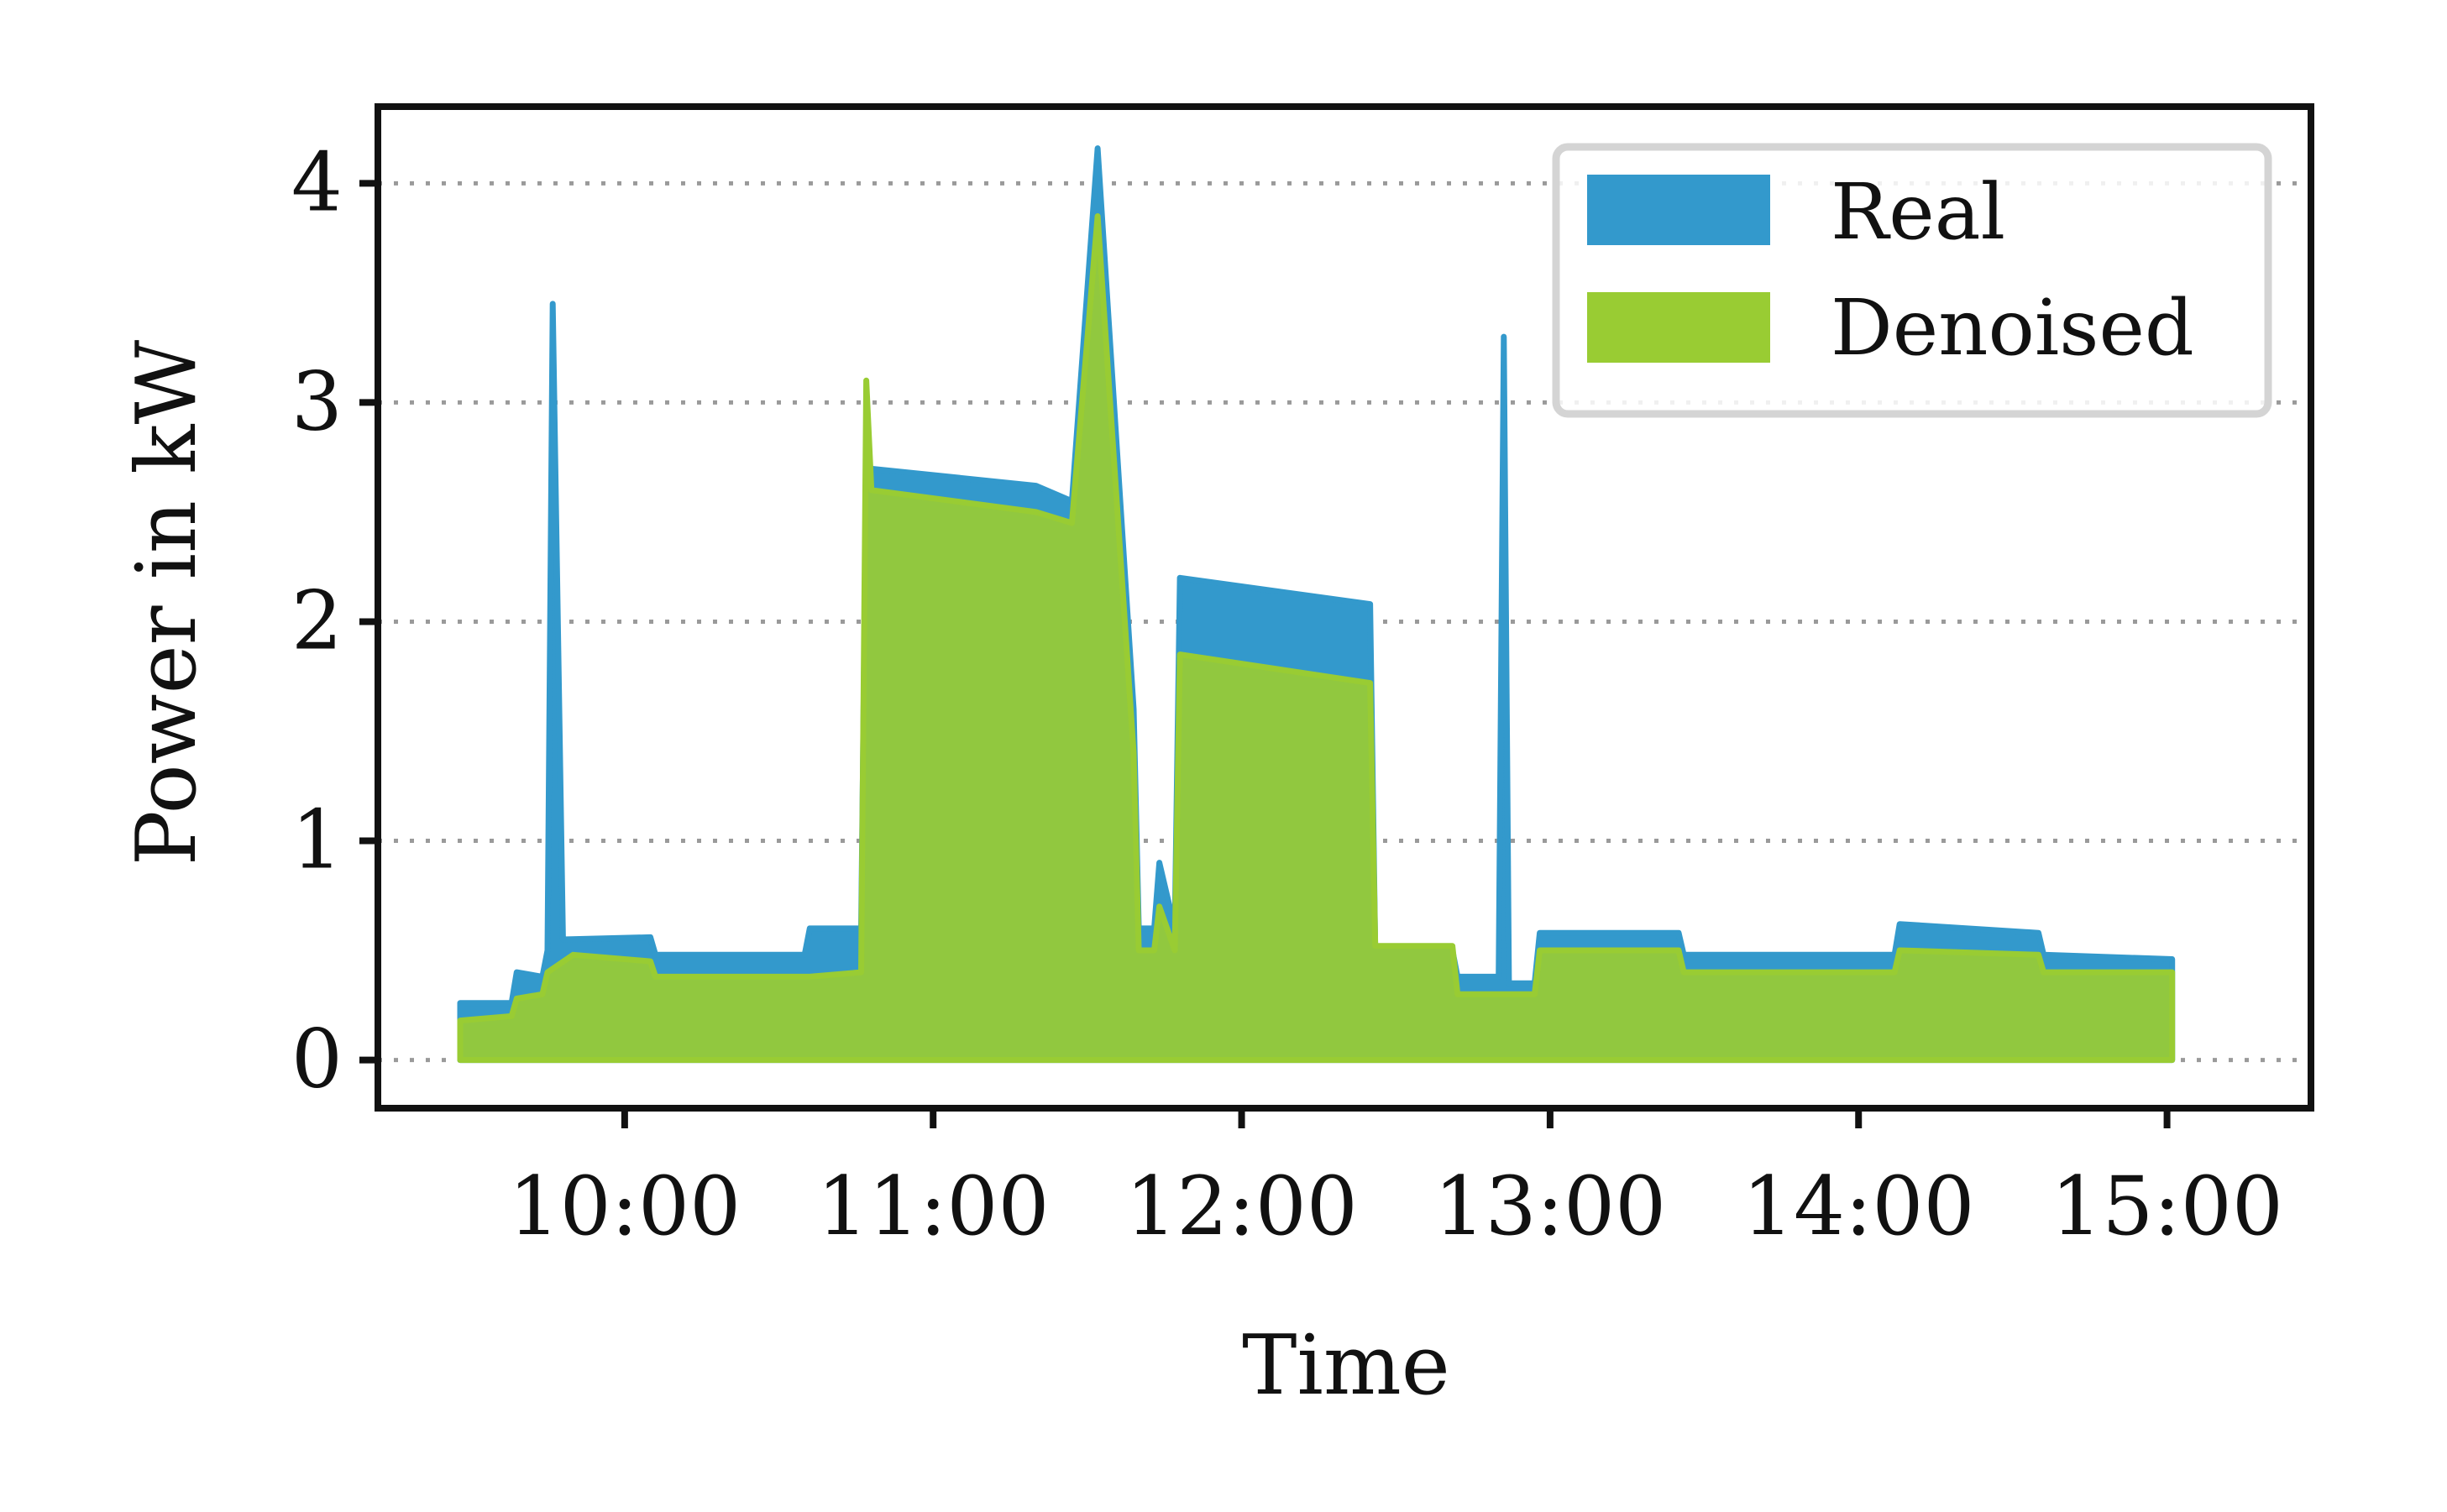 This screenshot has width=2447, height=1512. What do you see at coordinates (317, 620) in the screenshot?
I see `y-tick-label: 2` at bounding box center [317, 620].